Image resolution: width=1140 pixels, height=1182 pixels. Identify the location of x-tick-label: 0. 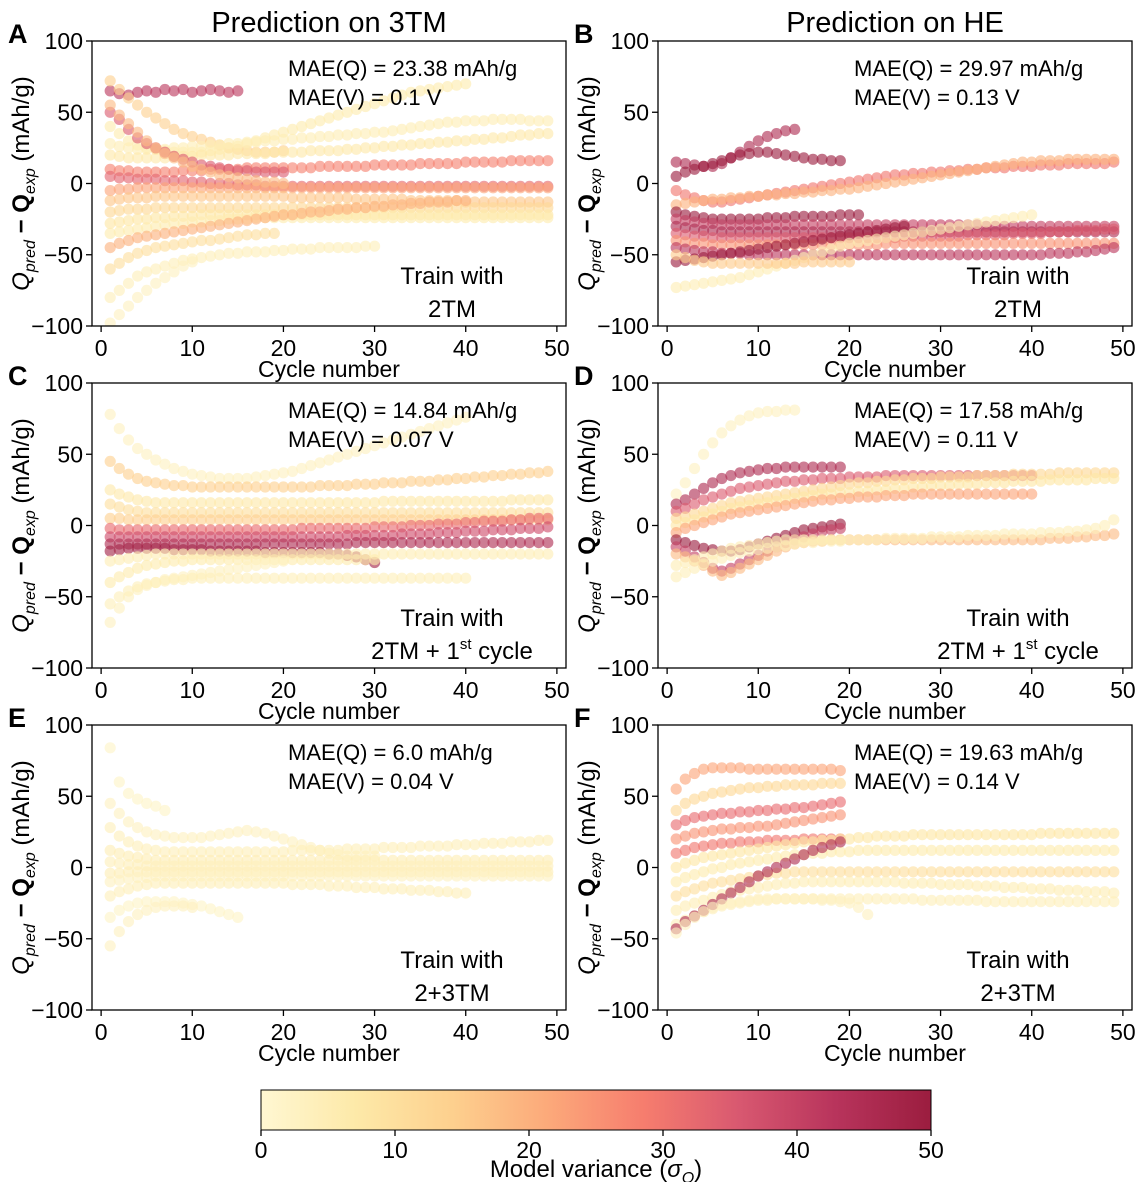
(667, 348).